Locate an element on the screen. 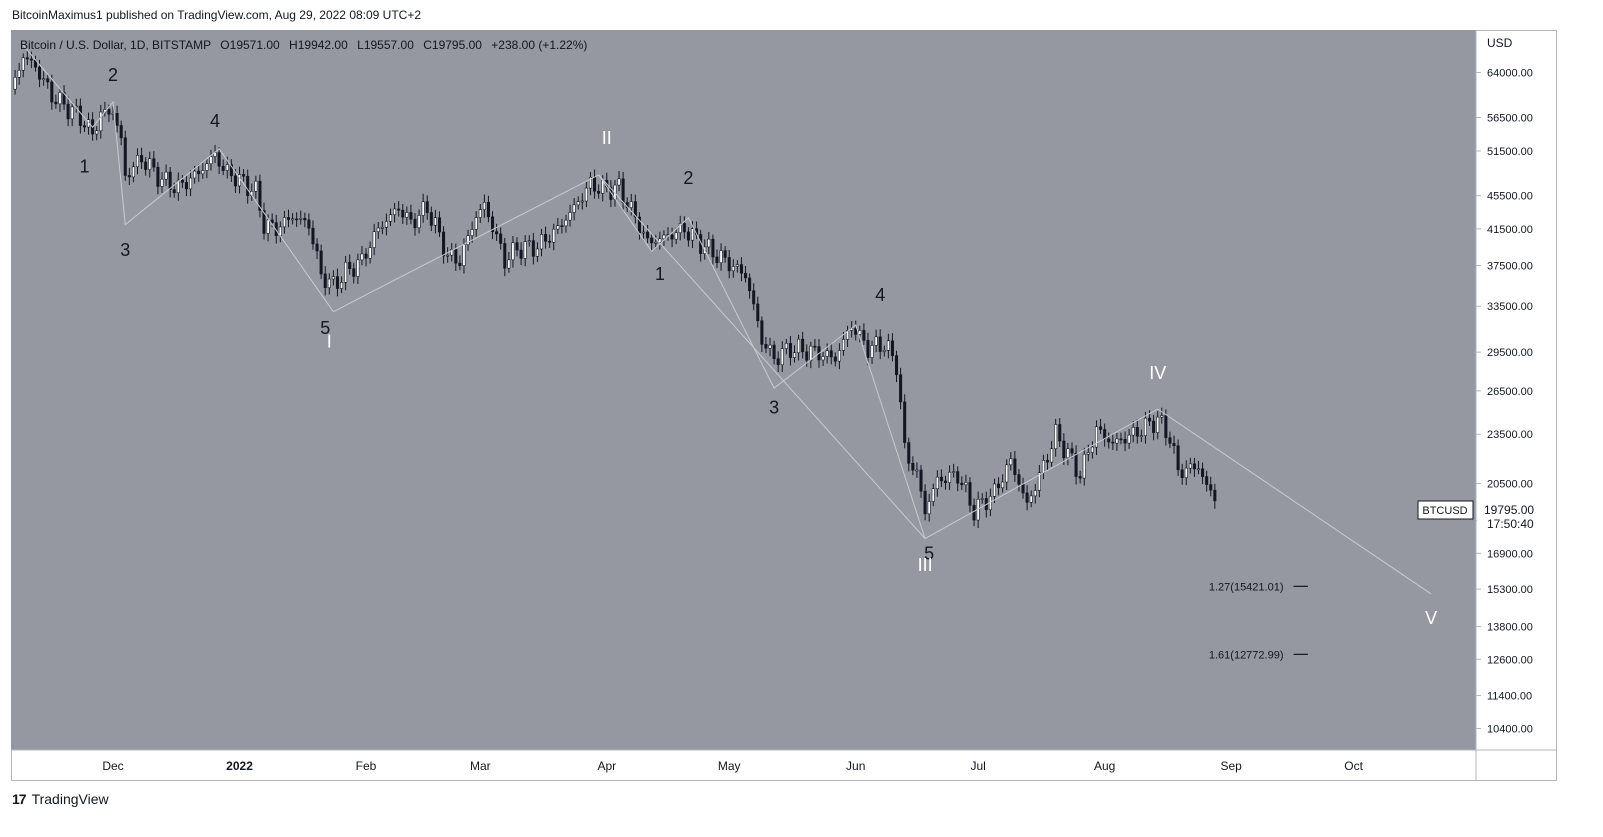 The height and width of the screenshot is (837, 1603). tradingview-logo-icon: 17 is located at coordinates (19, 799).